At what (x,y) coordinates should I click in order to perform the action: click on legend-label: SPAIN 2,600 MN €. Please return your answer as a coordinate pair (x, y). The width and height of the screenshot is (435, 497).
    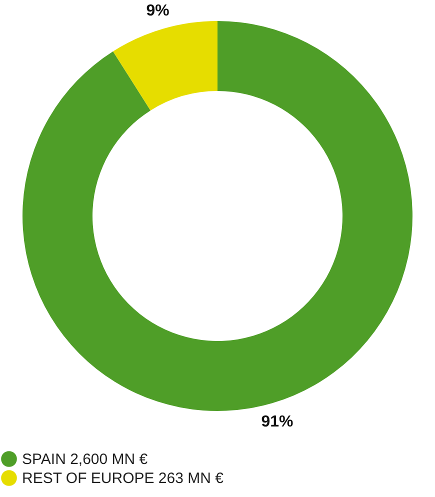
    Looking at the image, I should click on (85, 459).